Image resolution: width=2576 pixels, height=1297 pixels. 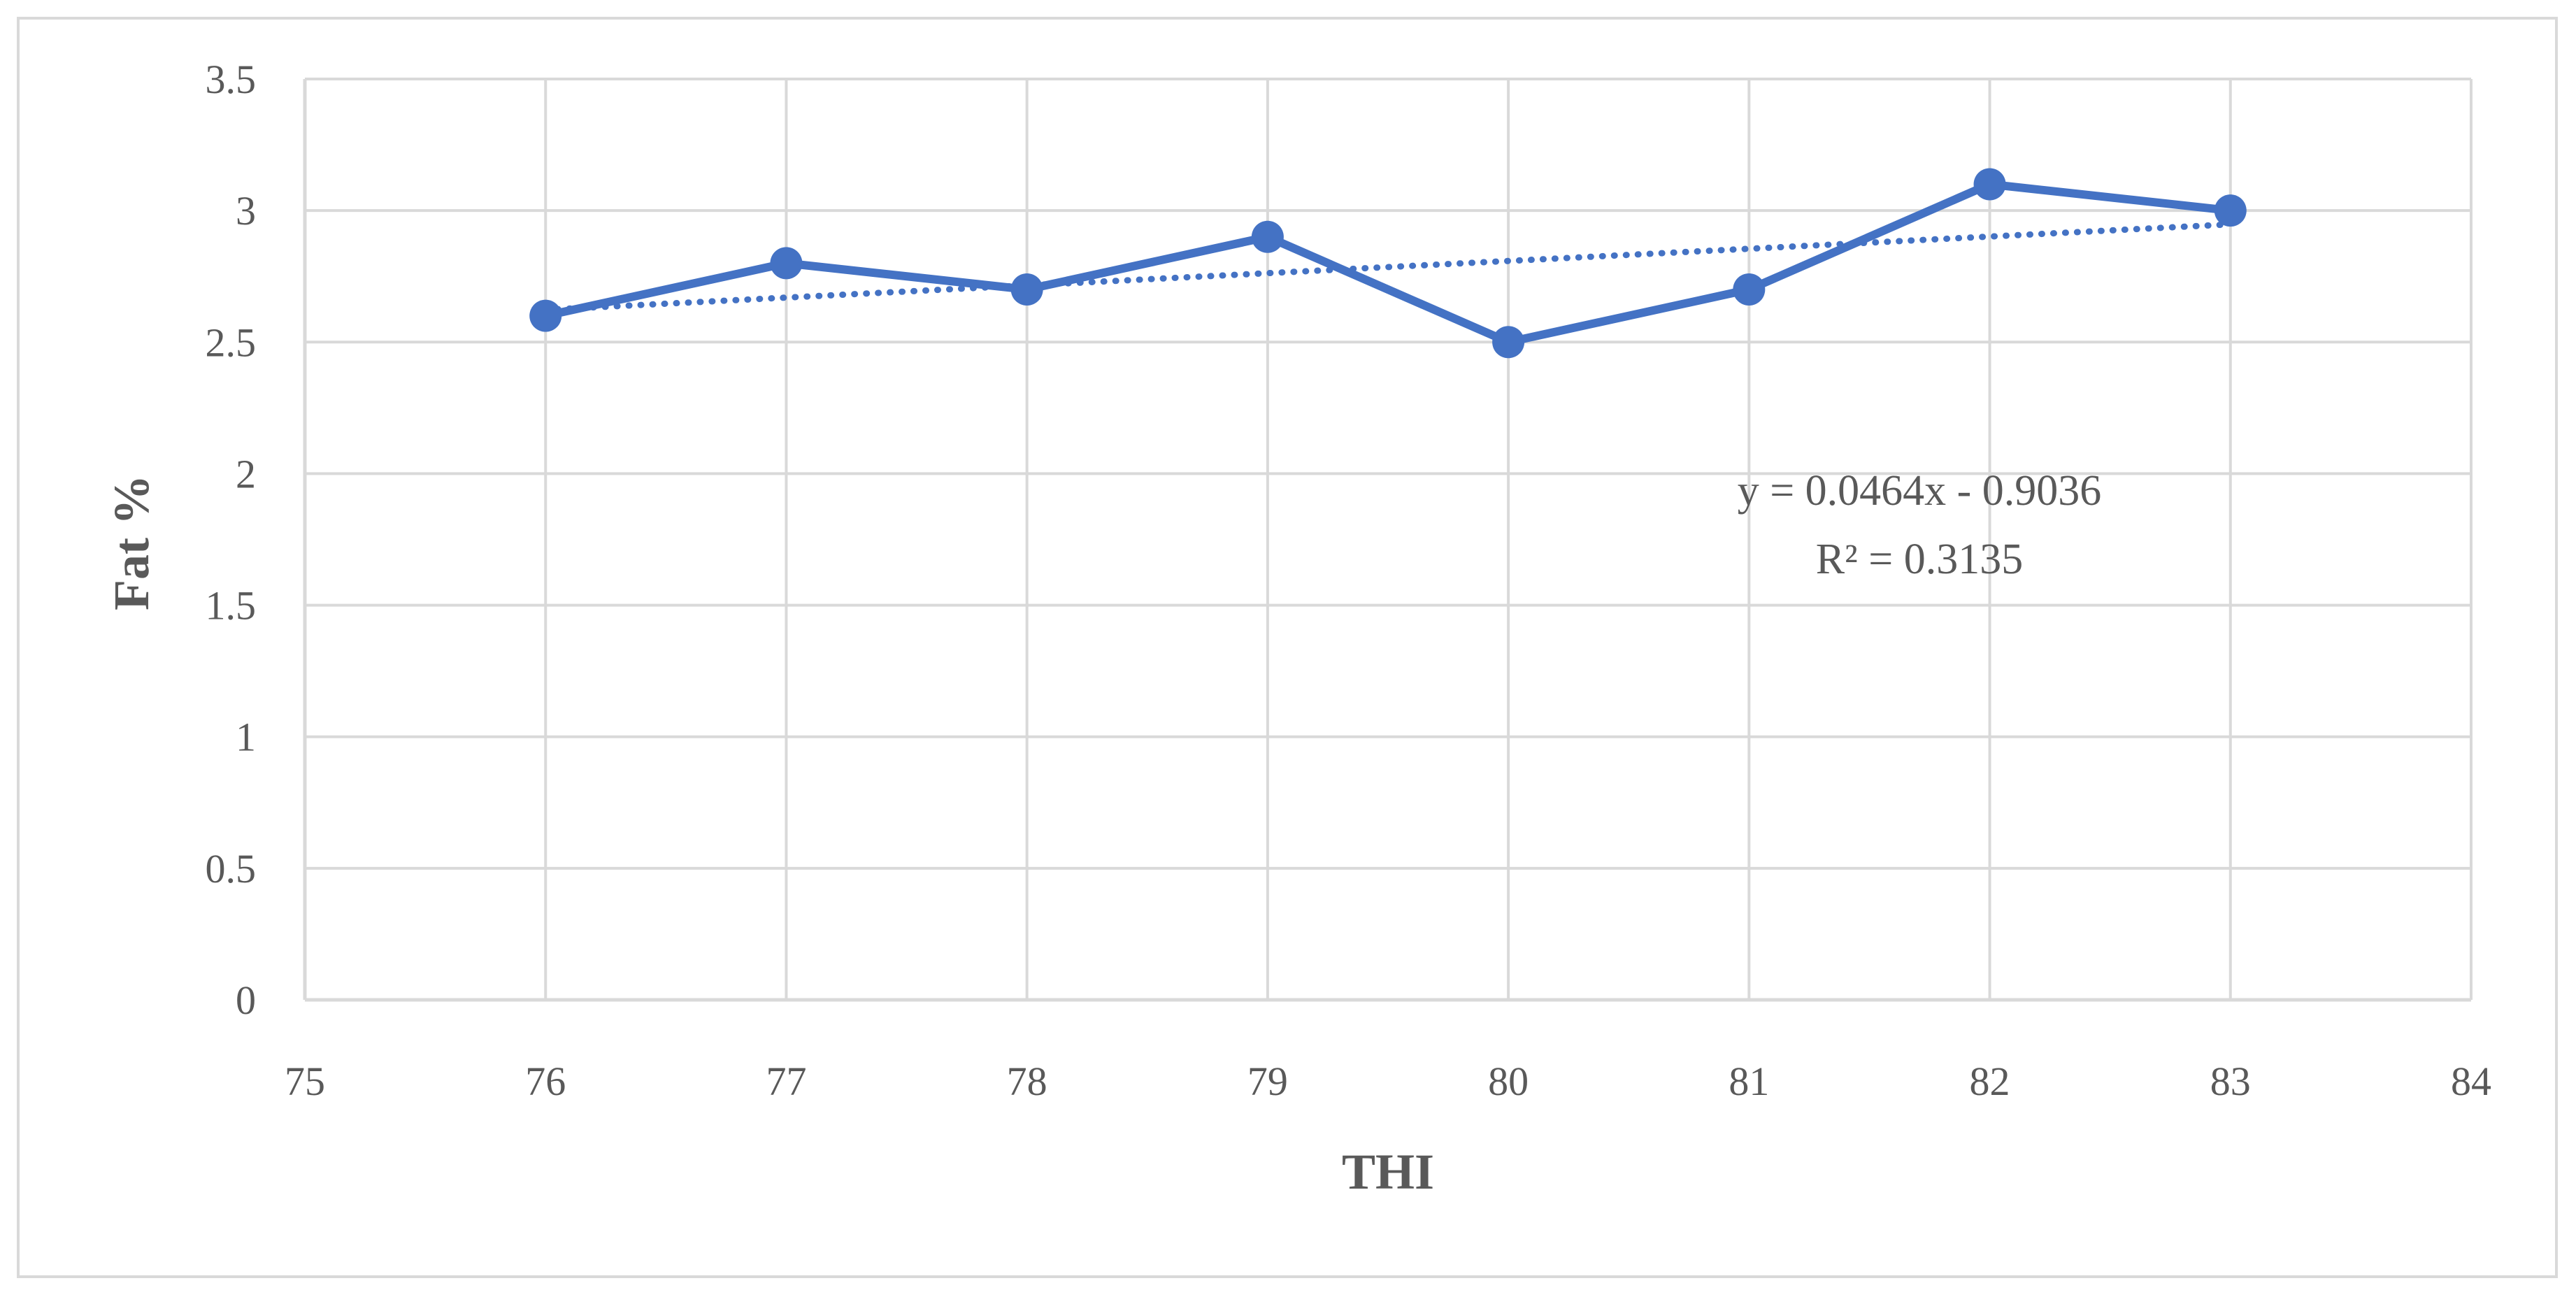 I want to click on trendline-layer, so click(x=1388, y=267).